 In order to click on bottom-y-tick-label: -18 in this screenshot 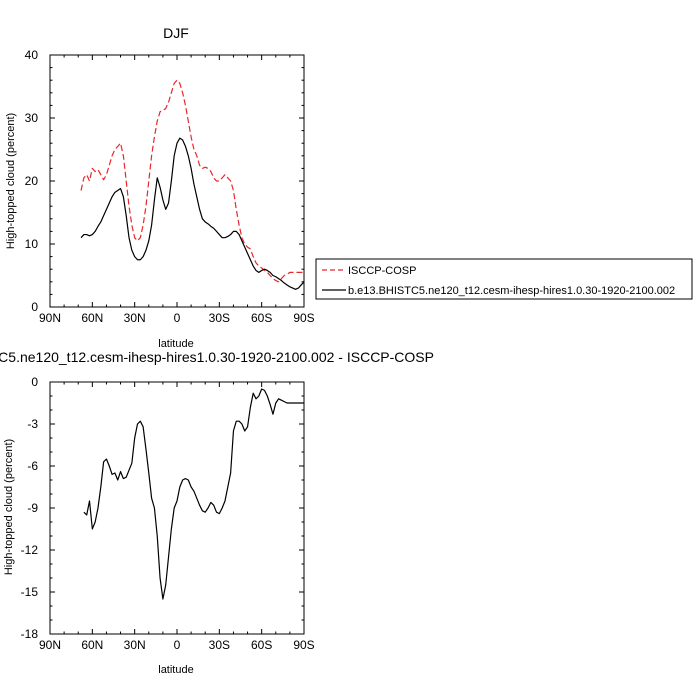, I will do `click(30, 634)`.